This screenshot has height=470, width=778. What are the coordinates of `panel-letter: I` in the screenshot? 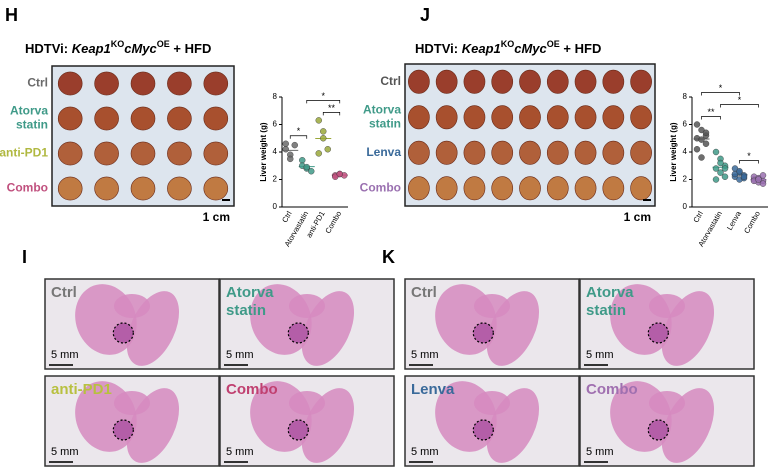 It's located at (24, 257).